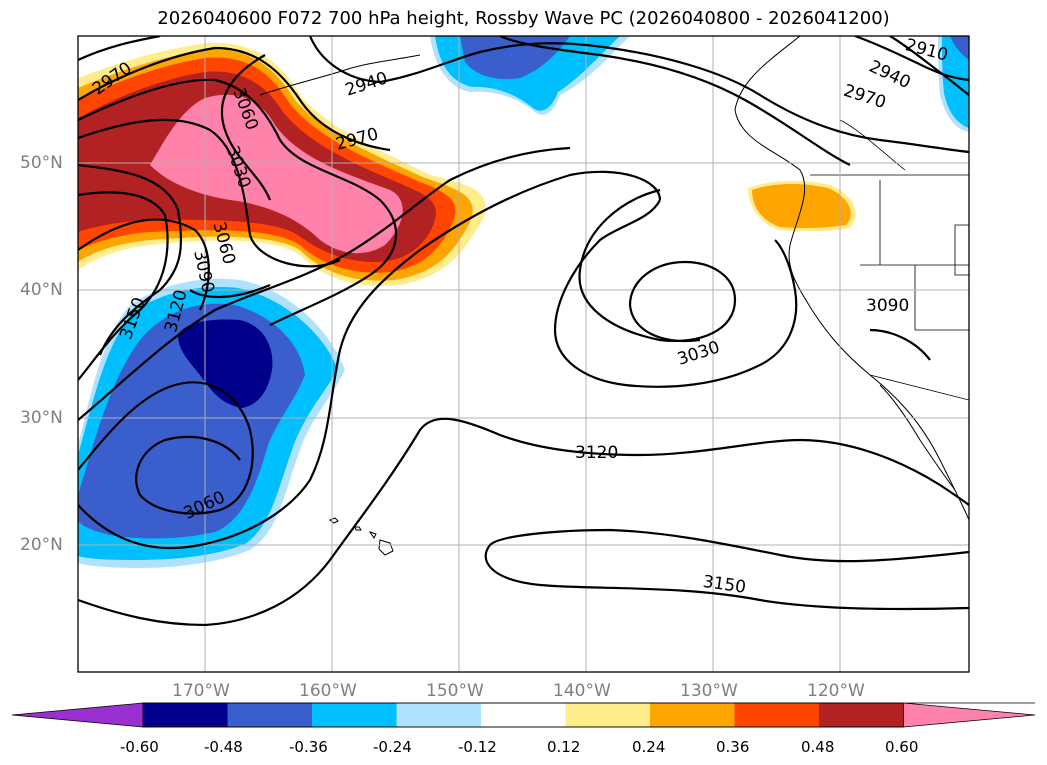  I want to click on contour-label: 3120, so click(596, 453).